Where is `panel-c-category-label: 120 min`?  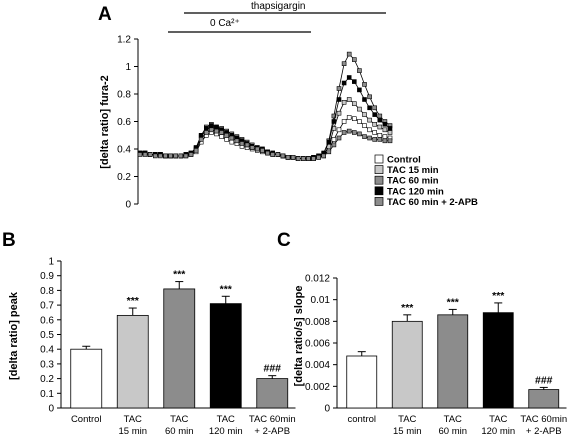
panel-c-category-label: 120 min is located at coordinates (498, 431).